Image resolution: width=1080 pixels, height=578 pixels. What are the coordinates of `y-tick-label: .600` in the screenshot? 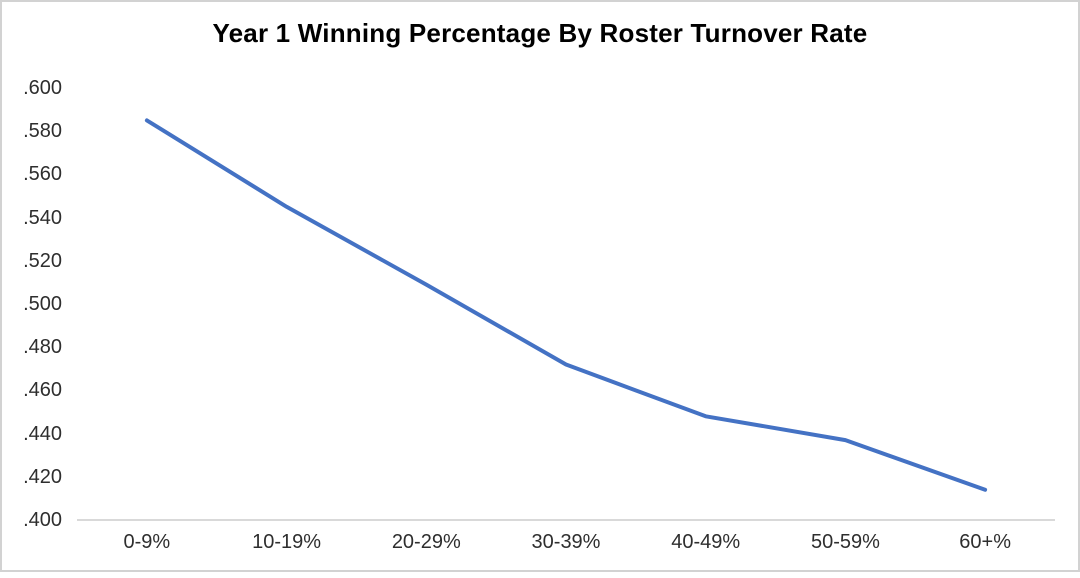 It's located at (42, 88).